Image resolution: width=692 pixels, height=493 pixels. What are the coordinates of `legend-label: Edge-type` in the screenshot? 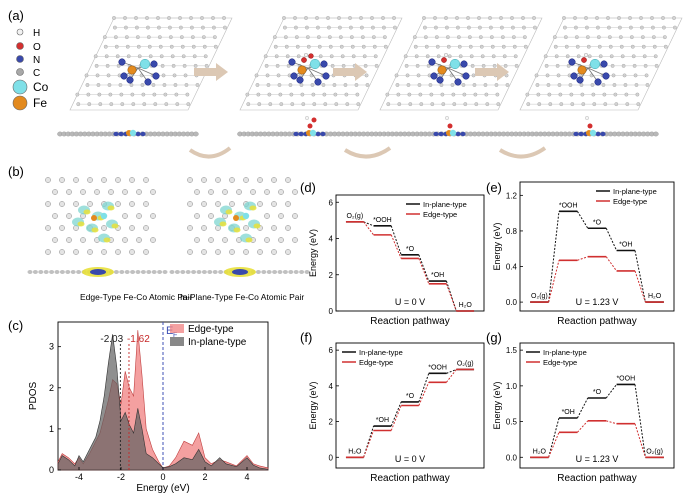 It's located at (630, 201).